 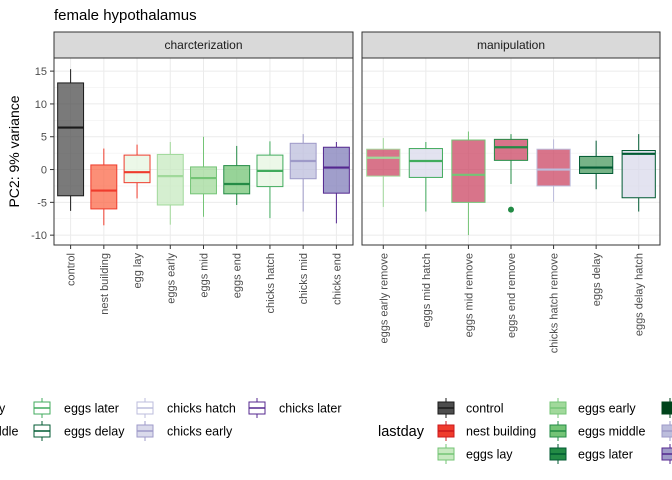 What do you see at coordinates (42, 203) in the screenshot?
I see `y-tick-label: -5` at bounding box center [42, 203].